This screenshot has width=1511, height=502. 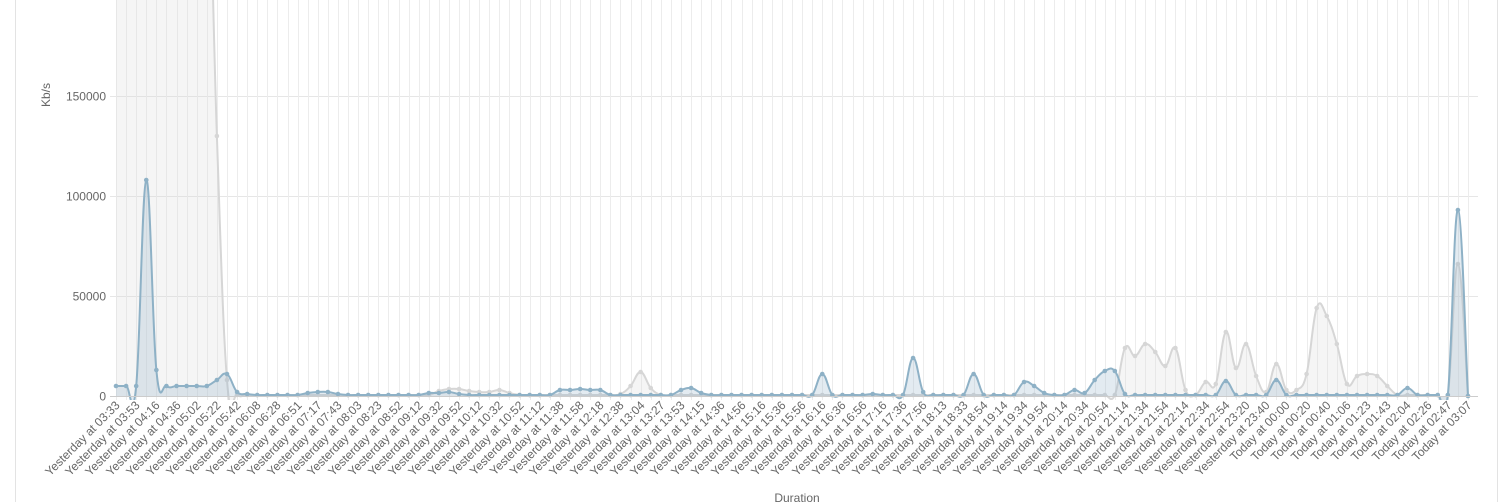 I want to click on y-tick-label: 100000, so click(x=86, y=197).